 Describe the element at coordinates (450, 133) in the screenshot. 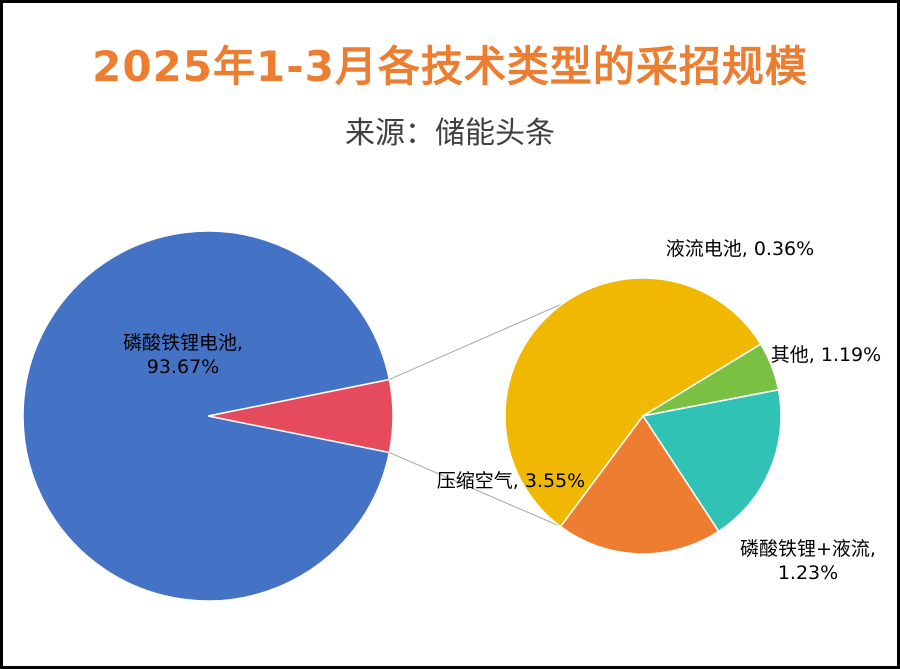

I see `chart-subtitle: 来源：储能头条` at that location.